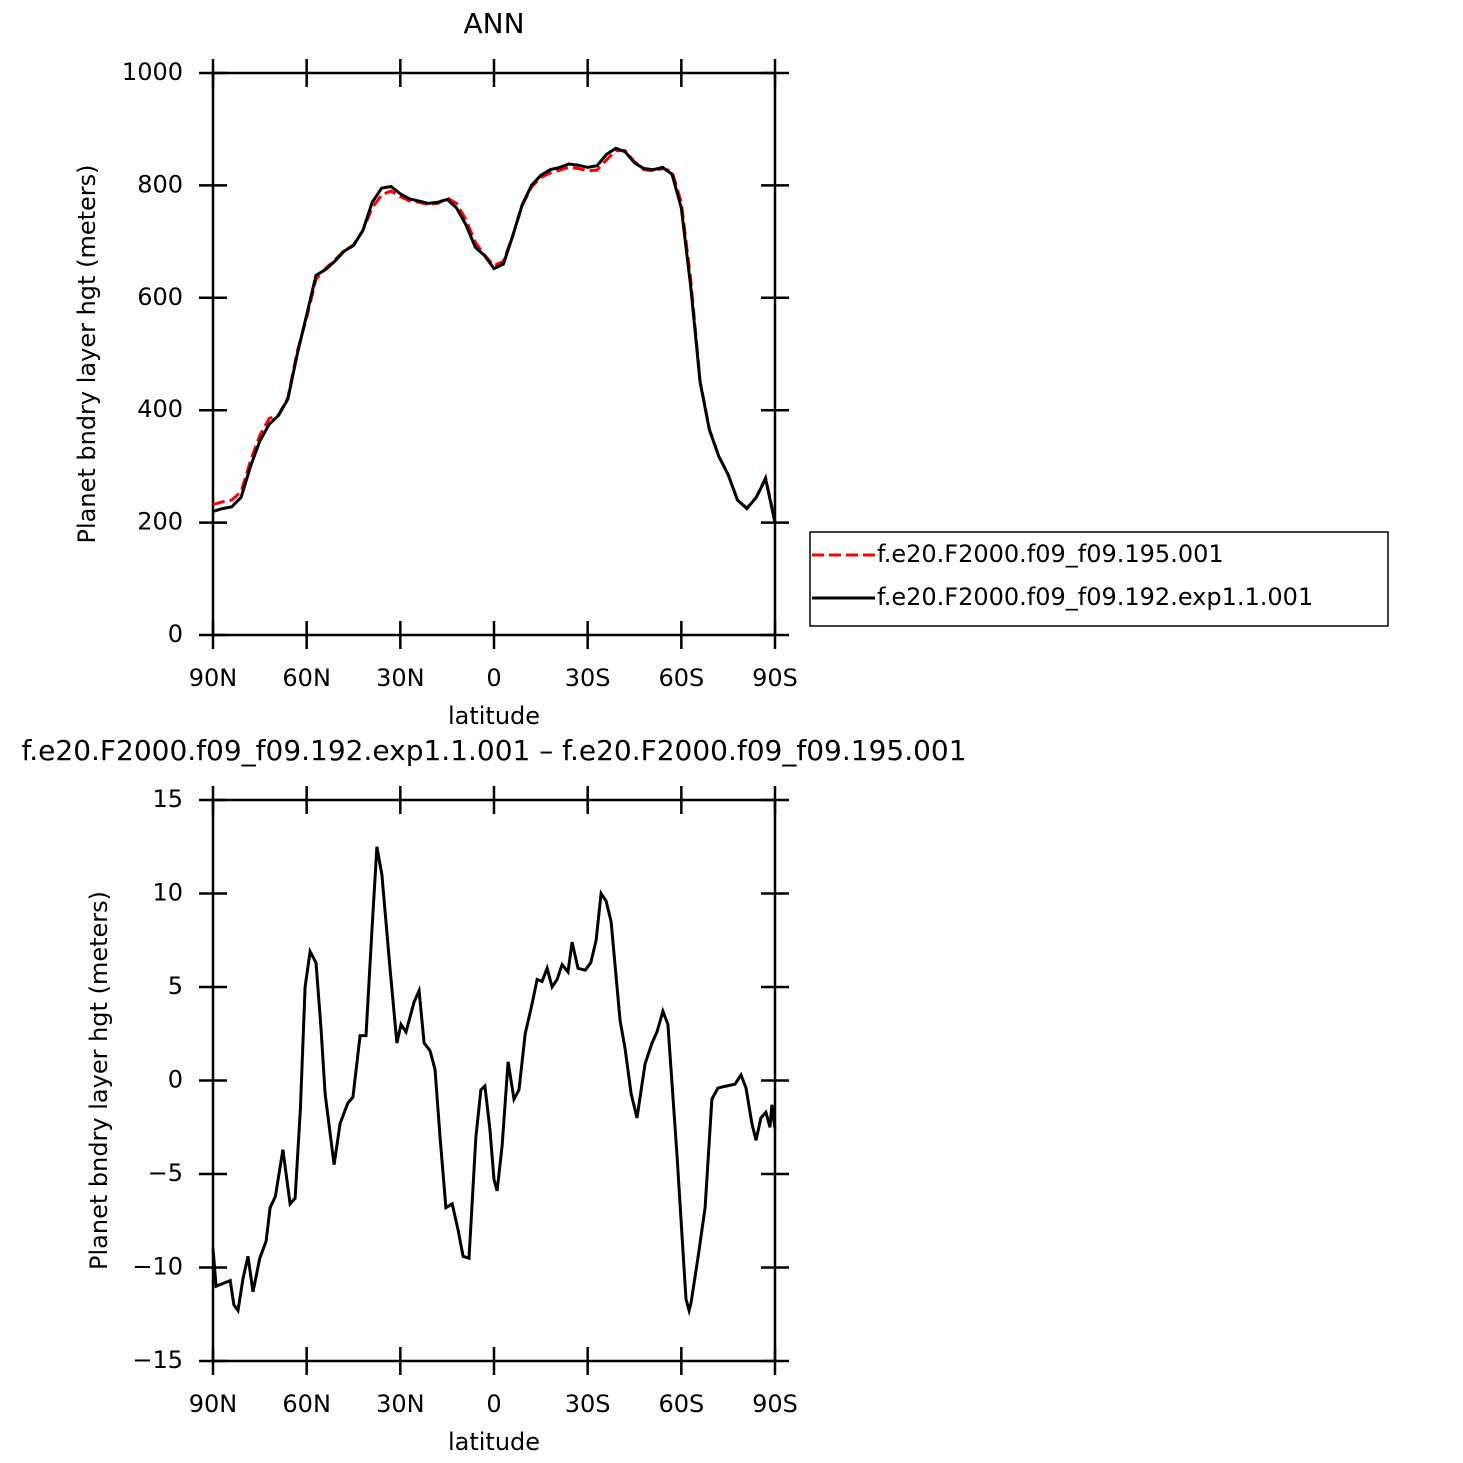 The height and width of the screenshot is (1463, 1463). Describe the element at coordinates (160, 522) in the screenshot. I see `y-tick-label: 200` at that location.